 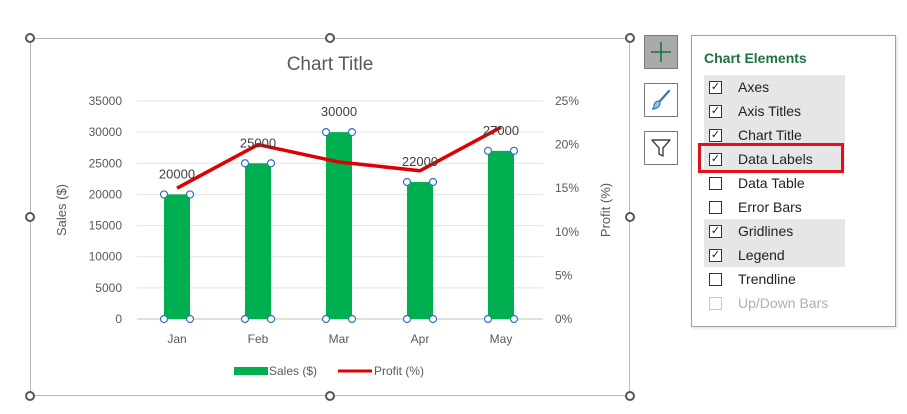 I want to click on panel-item-label: Data Labels, so click(x=775, y=159).